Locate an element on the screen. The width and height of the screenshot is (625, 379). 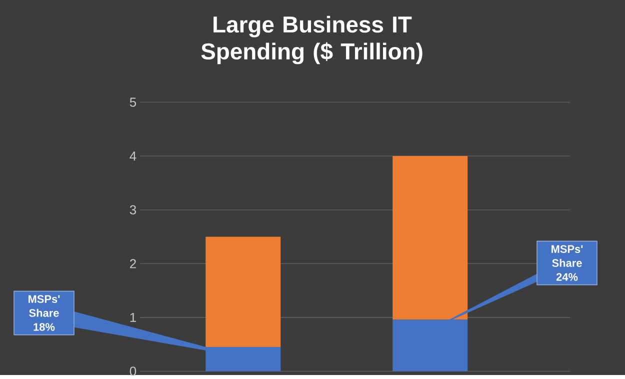
annotation: MSPs' Share 24% is located at coordinates (567, 263).